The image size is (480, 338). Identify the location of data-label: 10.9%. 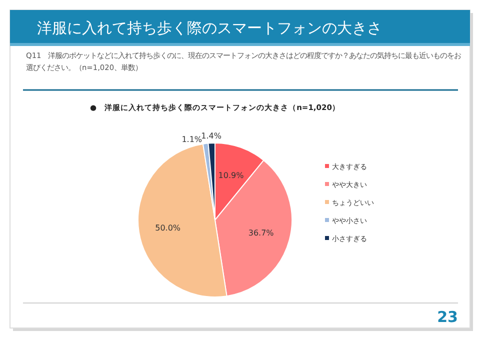
(231, 175).